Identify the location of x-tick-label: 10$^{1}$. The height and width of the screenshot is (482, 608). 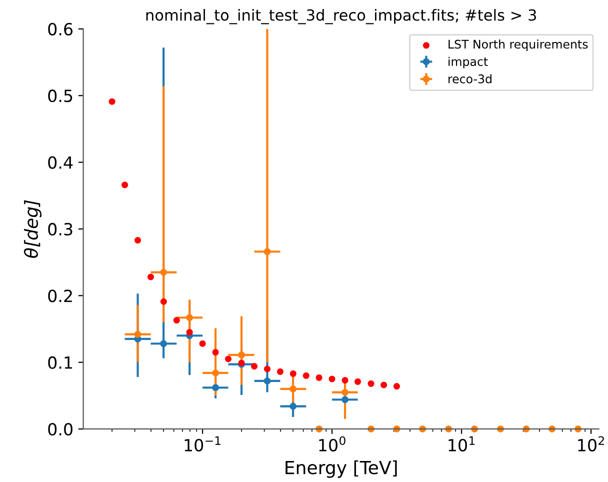
(461, 444).